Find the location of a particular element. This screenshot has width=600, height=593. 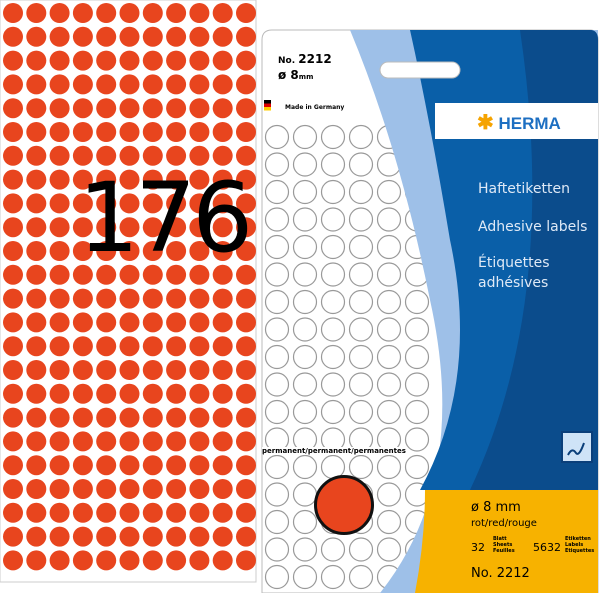

made-in-germany: Made in Germany is located at coordinates (315, 107).